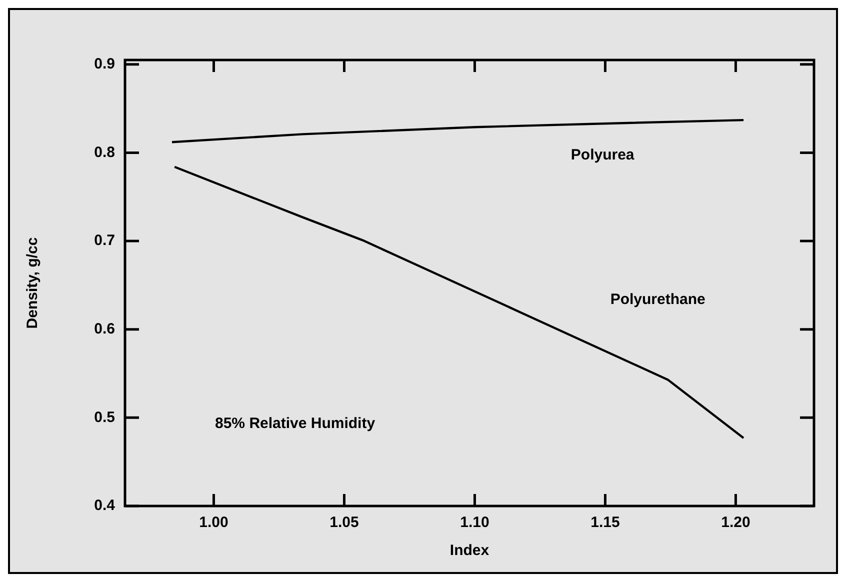  I want to click on x-tick-label: 1.15, so click(605, 523).